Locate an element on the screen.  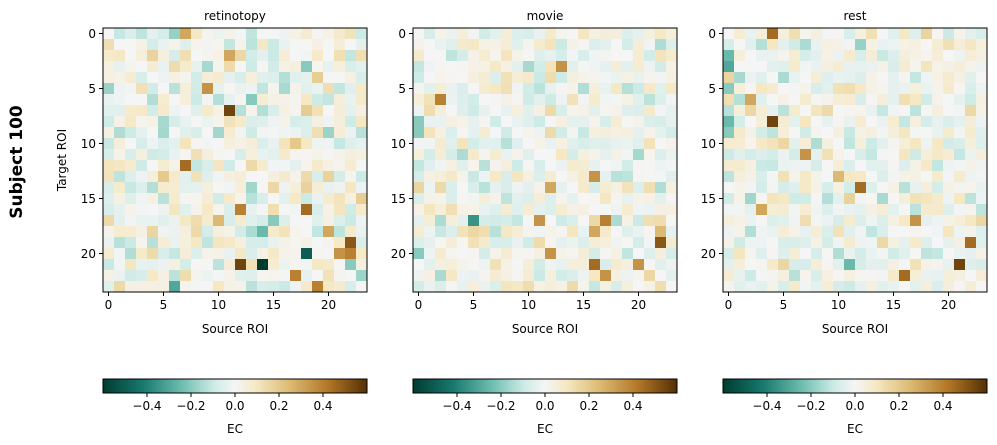
y-tick-label: 20 is located at coordinates (398, 254).